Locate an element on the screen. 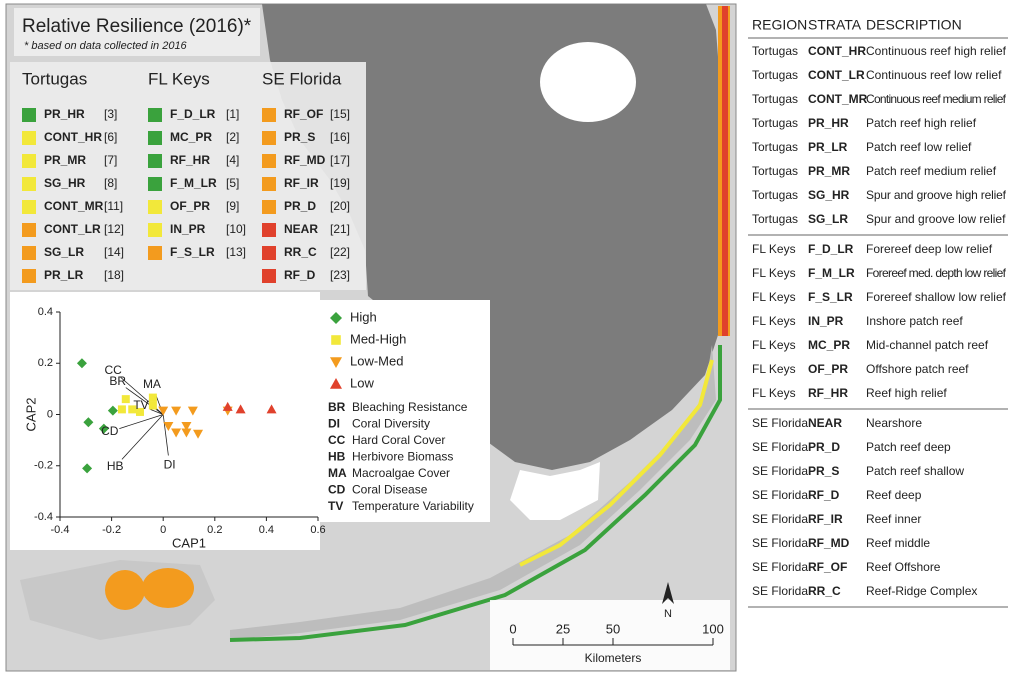  vector-abbr: HB is located at coordinates (337, 457).